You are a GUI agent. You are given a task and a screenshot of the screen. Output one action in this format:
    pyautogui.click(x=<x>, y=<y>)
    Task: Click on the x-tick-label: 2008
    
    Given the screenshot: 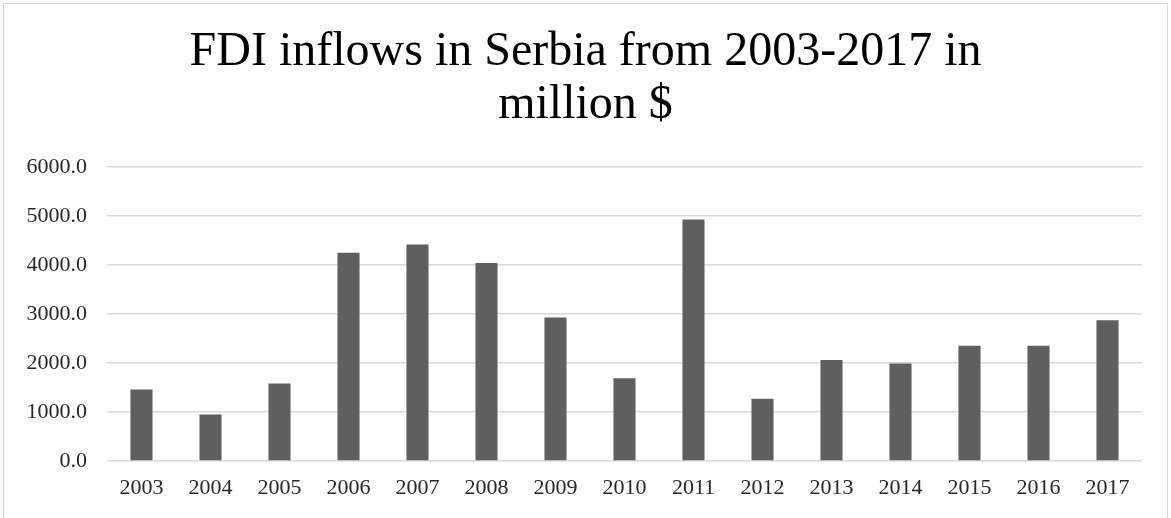 What is the action you would take?
    pyautogui.click(x=486, y=486)
    